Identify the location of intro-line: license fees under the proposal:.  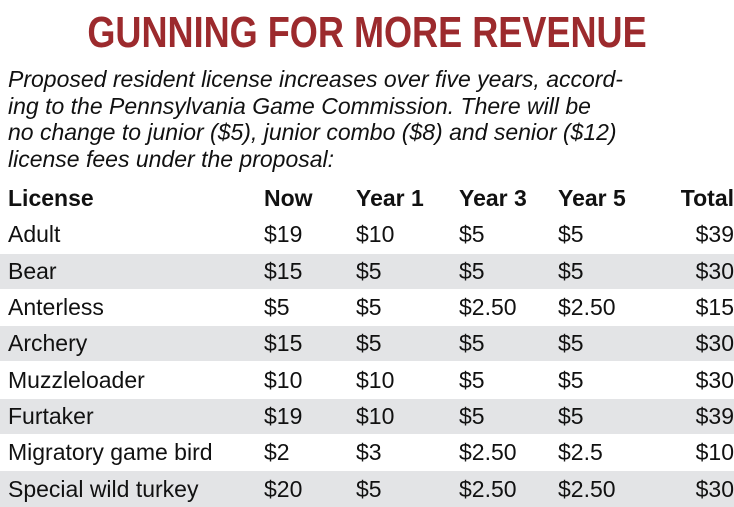
(171, 158).